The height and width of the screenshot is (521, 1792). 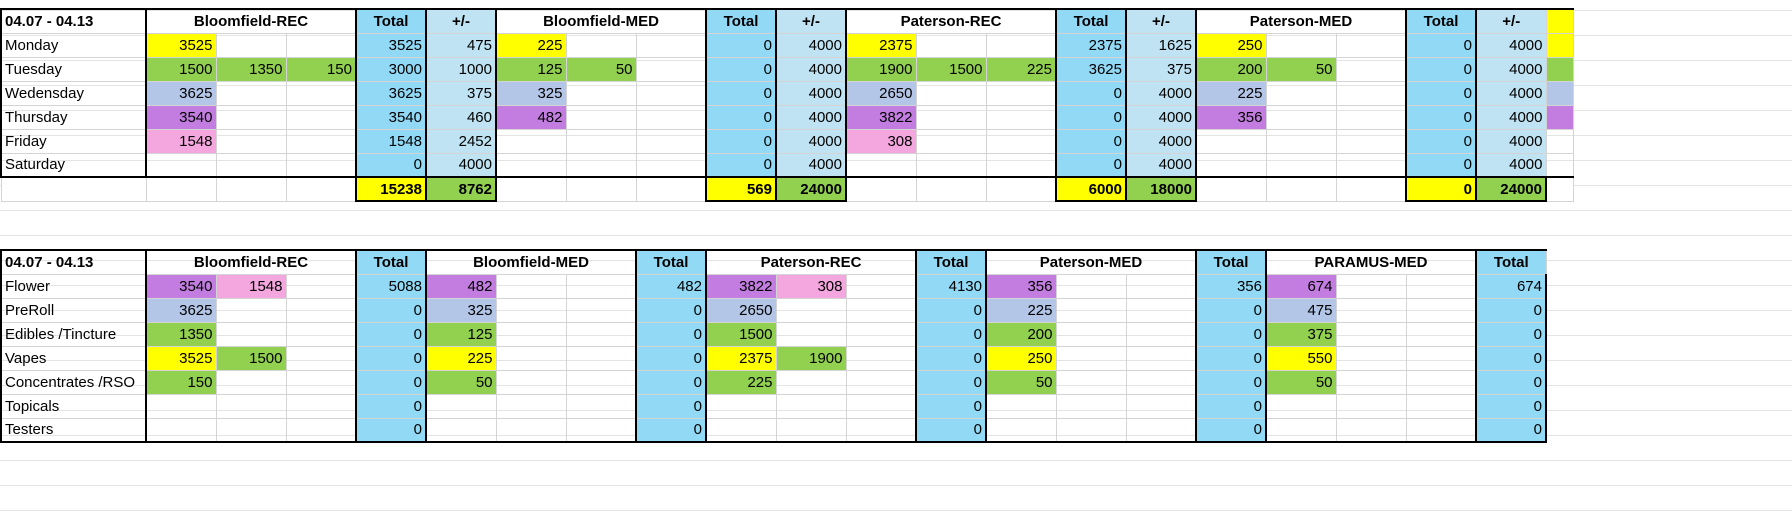 What do you see at coordinates (1091, 189) in the screenshot?
I see `grand-total-cell: 6000` at bounding box center [1091, 189].